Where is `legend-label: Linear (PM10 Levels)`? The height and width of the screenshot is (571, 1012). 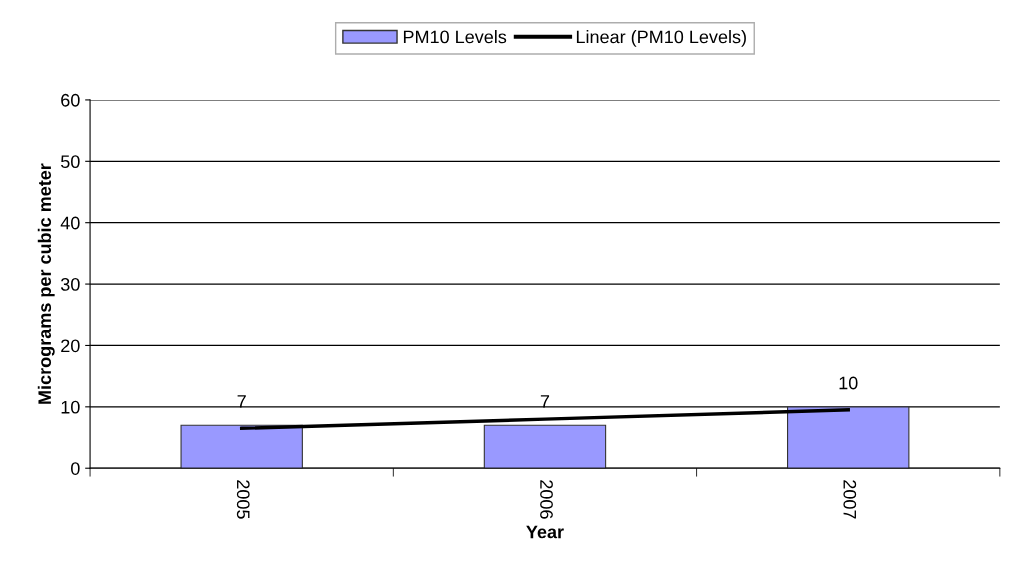
legend-label: Linear (PM10 Levels) is located at coordinates (661, 38).